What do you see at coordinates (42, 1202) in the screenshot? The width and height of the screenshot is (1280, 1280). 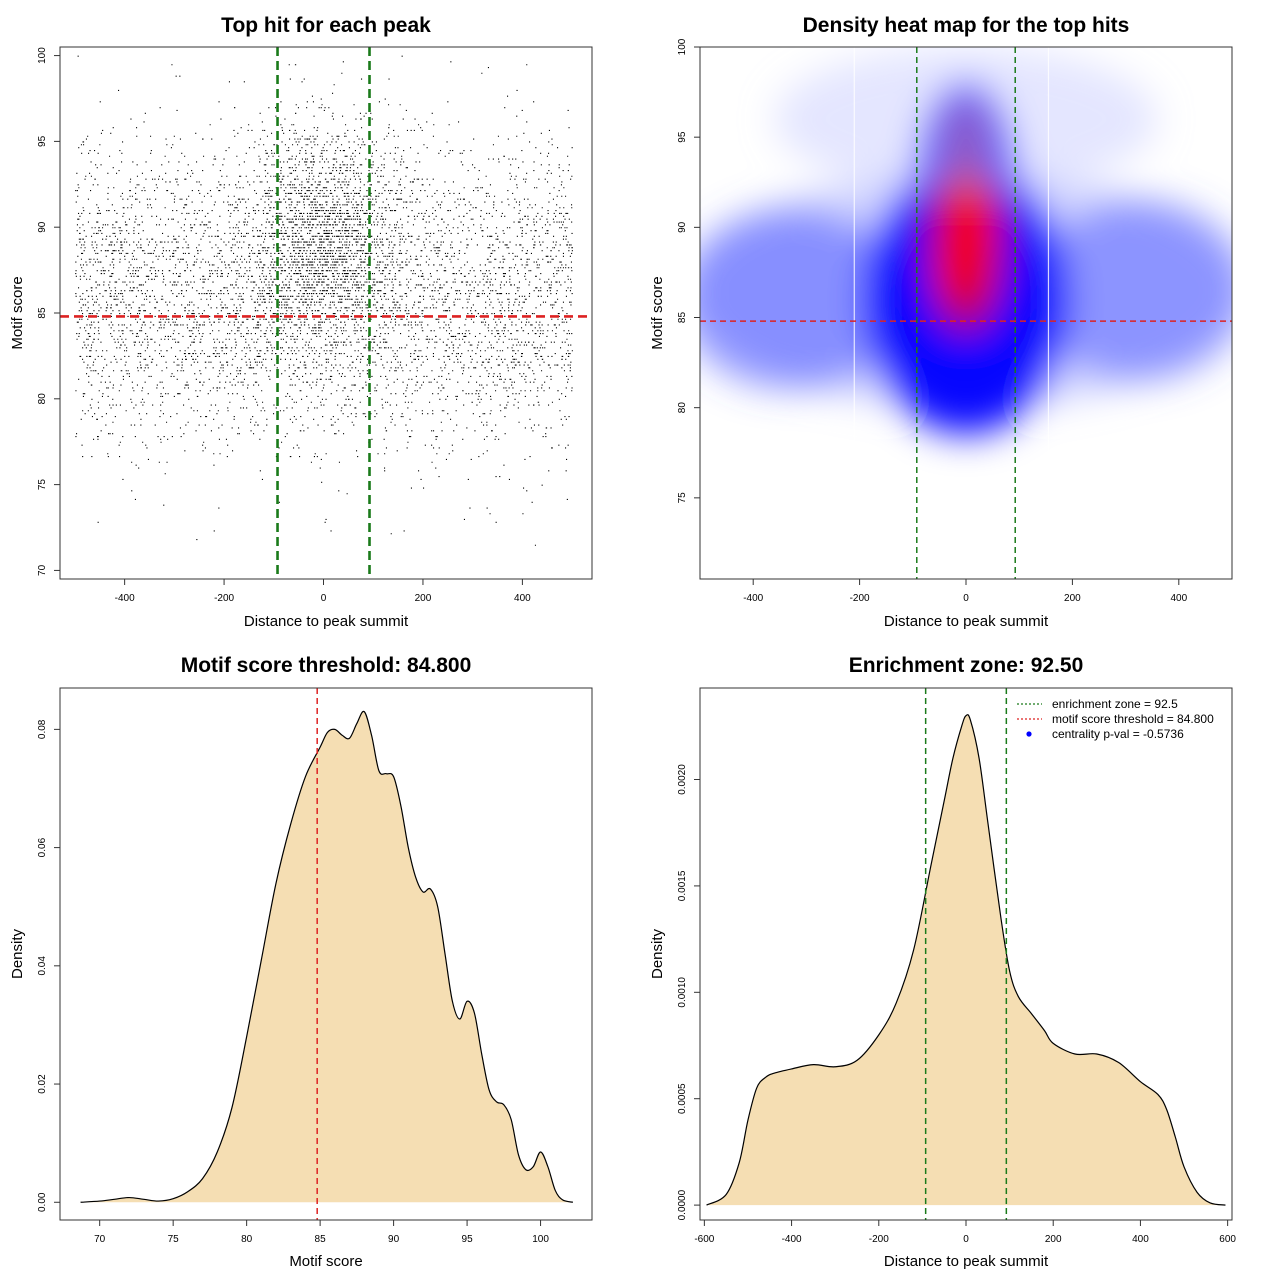 I see `y-tick-label: 0.00` at bounding box center [42, 1202].